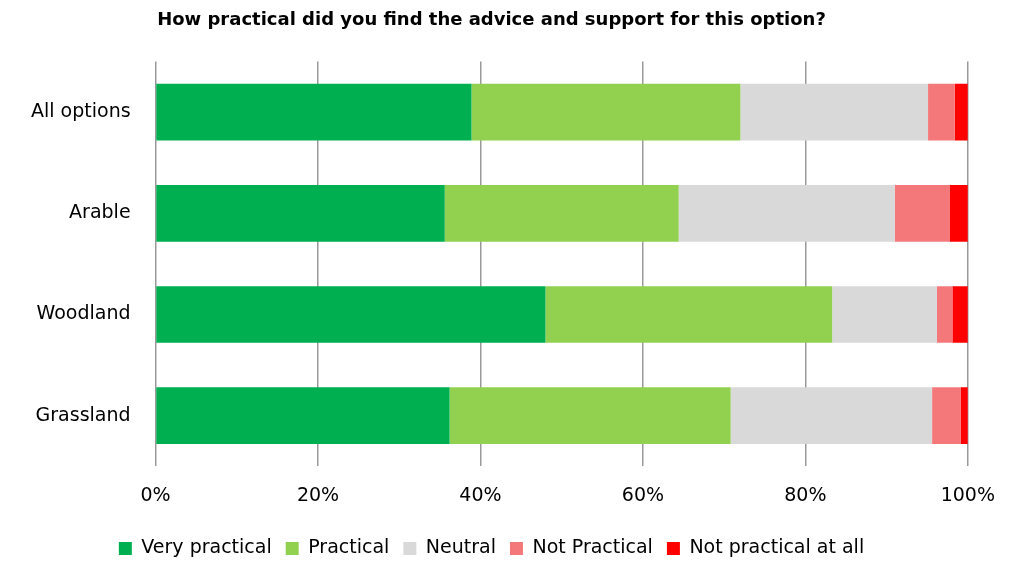 The image size is (1013, 572). Describe the element at coordinates (460, 546) in the screenshot. I see `legend-label: Neutral` at that location.